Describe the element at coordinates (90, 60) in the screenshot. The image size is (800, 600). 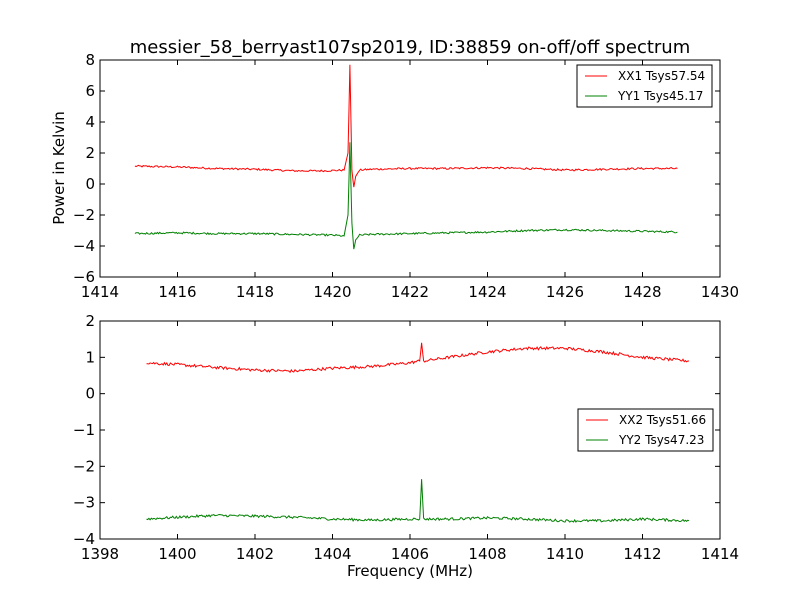
I see `y-tick-label: 8` at that location.